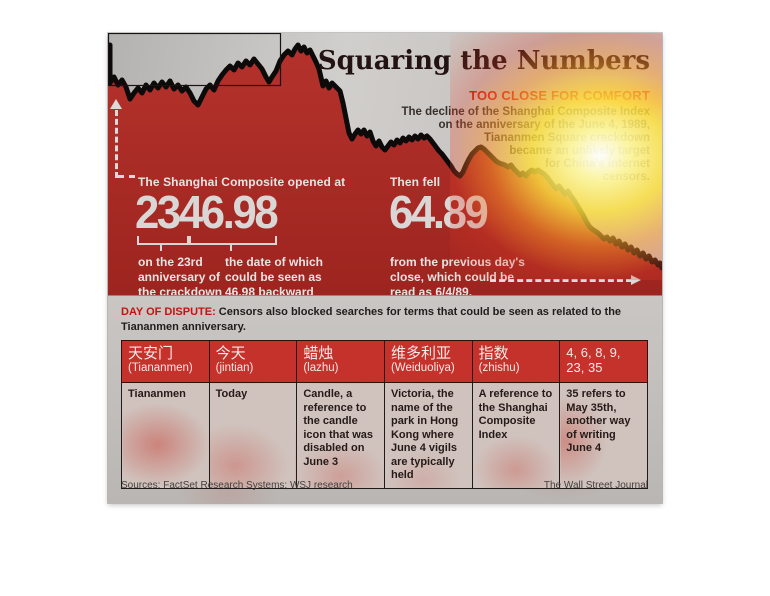  Describe the element at coordinates (561, 280) in the screenshot. I see `right-dashed-arrow` at that location.